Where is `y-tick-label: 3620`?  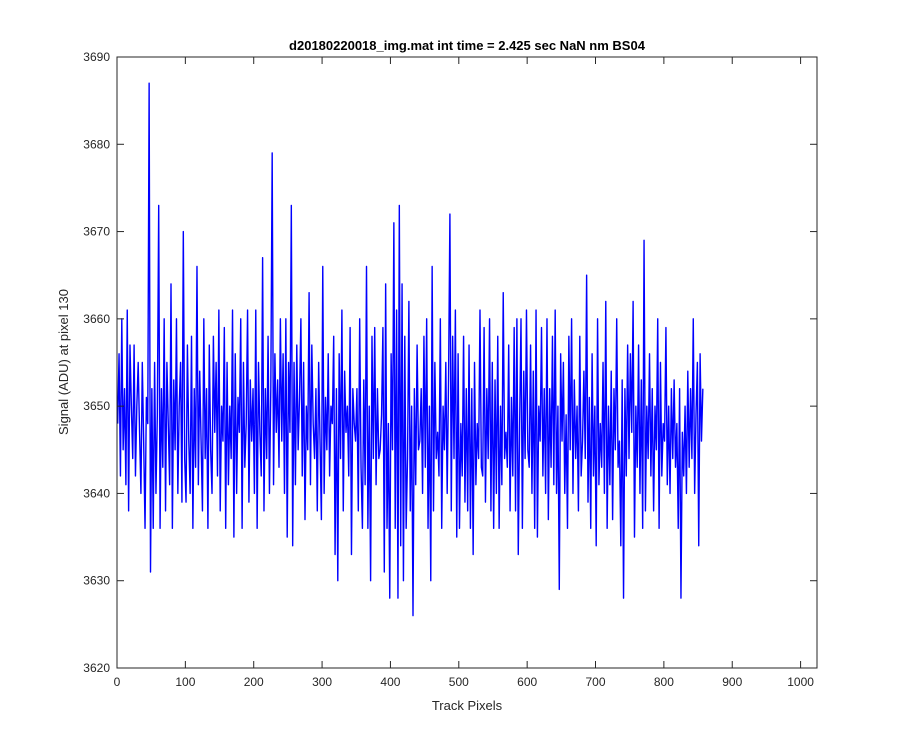 y-tick-label: 3620 is located at coordinates (96, 668).